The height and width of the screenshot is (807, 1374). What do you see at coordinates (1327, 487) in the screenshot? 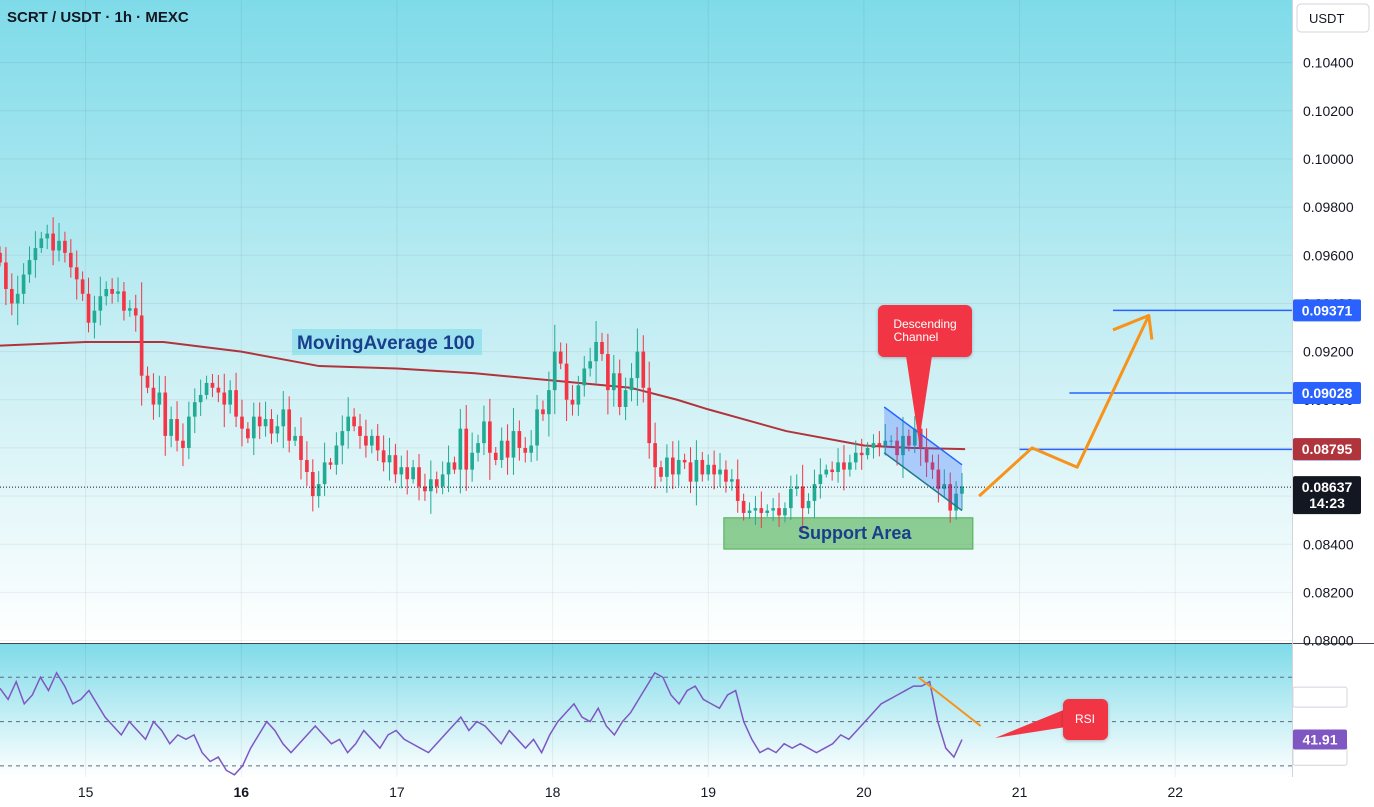
I see `current-price-badge-label: 0.08637` at bounding box center [1327, 487].